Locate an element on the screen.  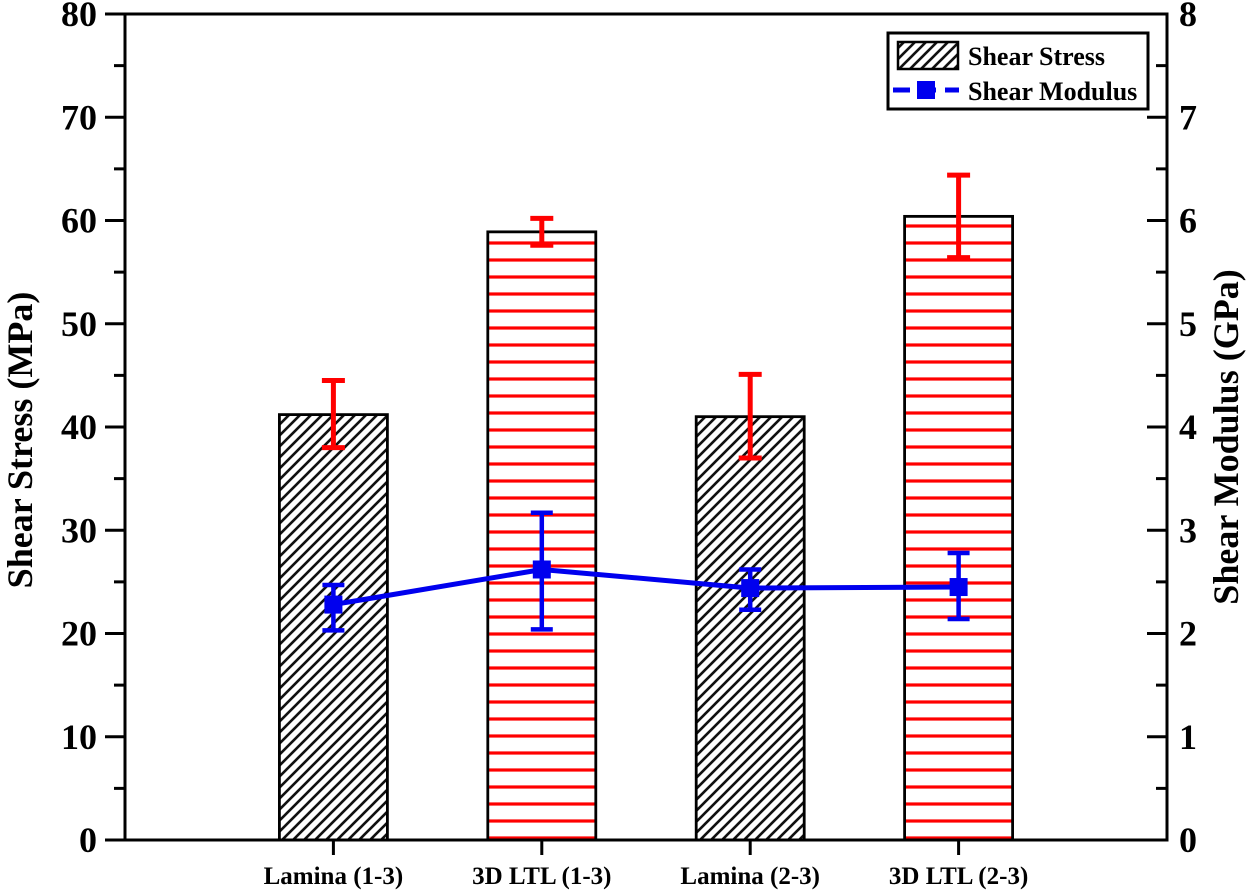
x-category-label: 3D LTL (1-3) is located at coordinates (541, 876).